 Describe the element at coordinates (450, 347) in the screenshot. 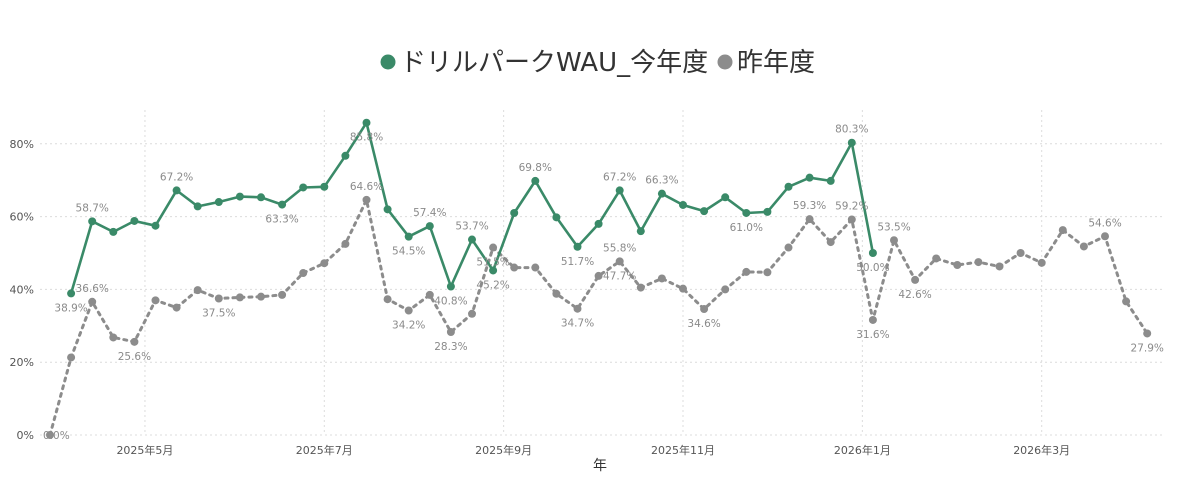

I see `data-label: 28.3%` at that location.